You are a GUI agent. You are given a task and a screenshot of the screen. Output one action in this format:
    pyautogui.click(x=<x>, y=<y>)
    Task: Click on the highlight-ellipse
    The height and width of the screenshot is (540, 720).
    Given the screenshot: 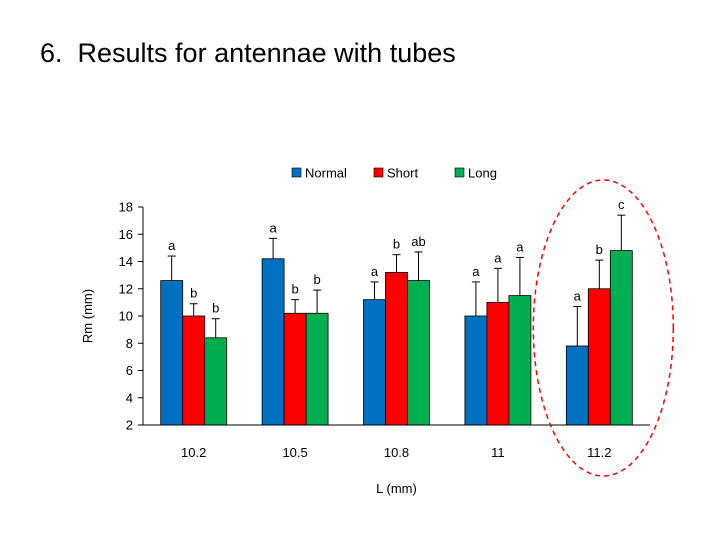 What is the action you would take?
    pyautogui.click(x=603, y=328)
    